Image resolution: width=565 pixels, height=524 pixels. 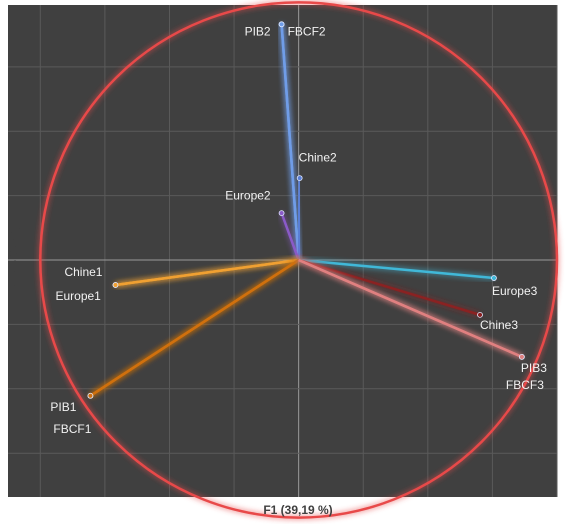 What do you see at coordinates (14, 259) in the screenshot?
I see `y-axis-title: F2 (25,02 %)` at bounding box center [14, 259].